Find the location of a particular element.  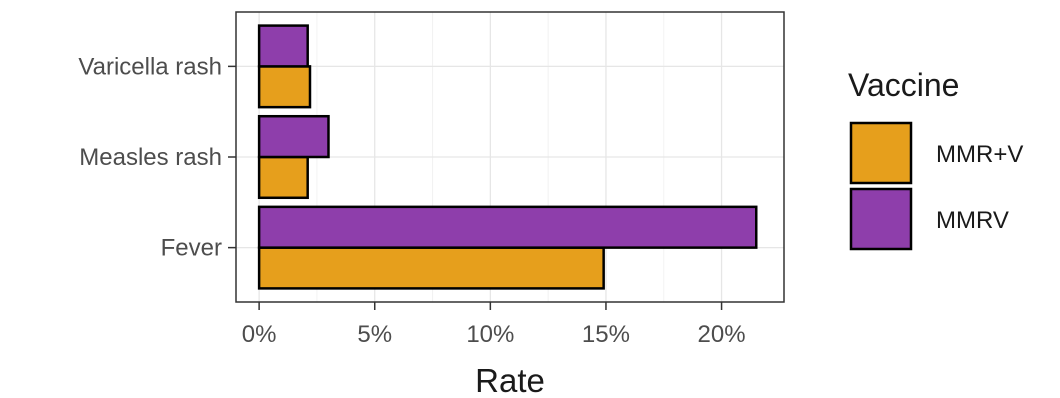

x-axis-title: Rate is located at coordinates (510, 380).